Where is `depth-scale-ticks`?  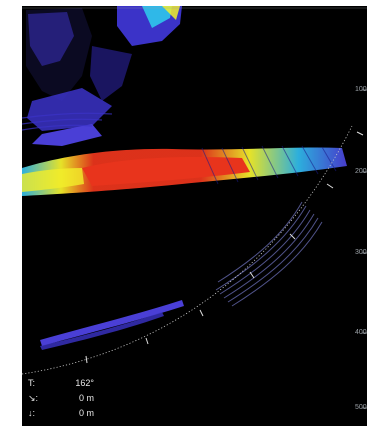 depth-scale-ticks is located at coordinates (364, 249).